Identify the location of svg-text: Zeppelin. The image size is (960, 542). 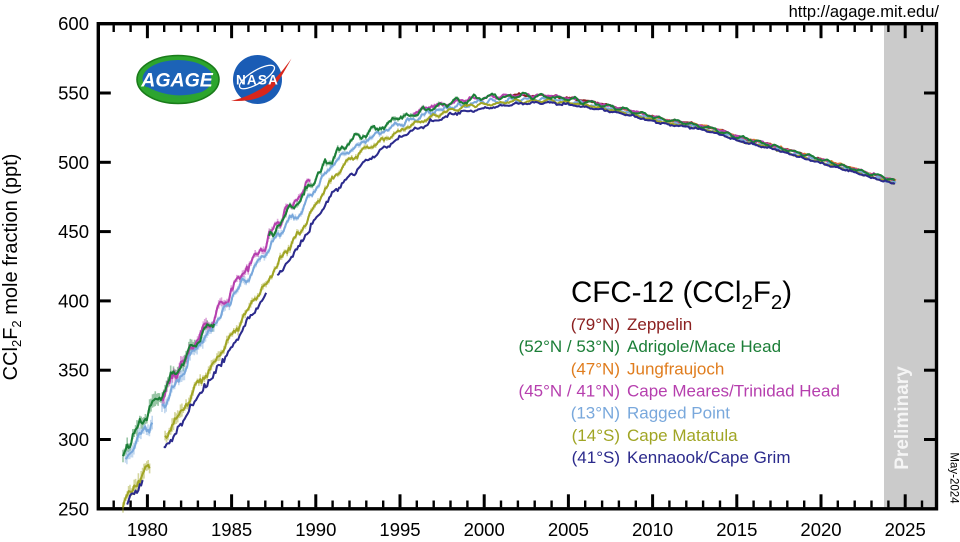
(659, 324).